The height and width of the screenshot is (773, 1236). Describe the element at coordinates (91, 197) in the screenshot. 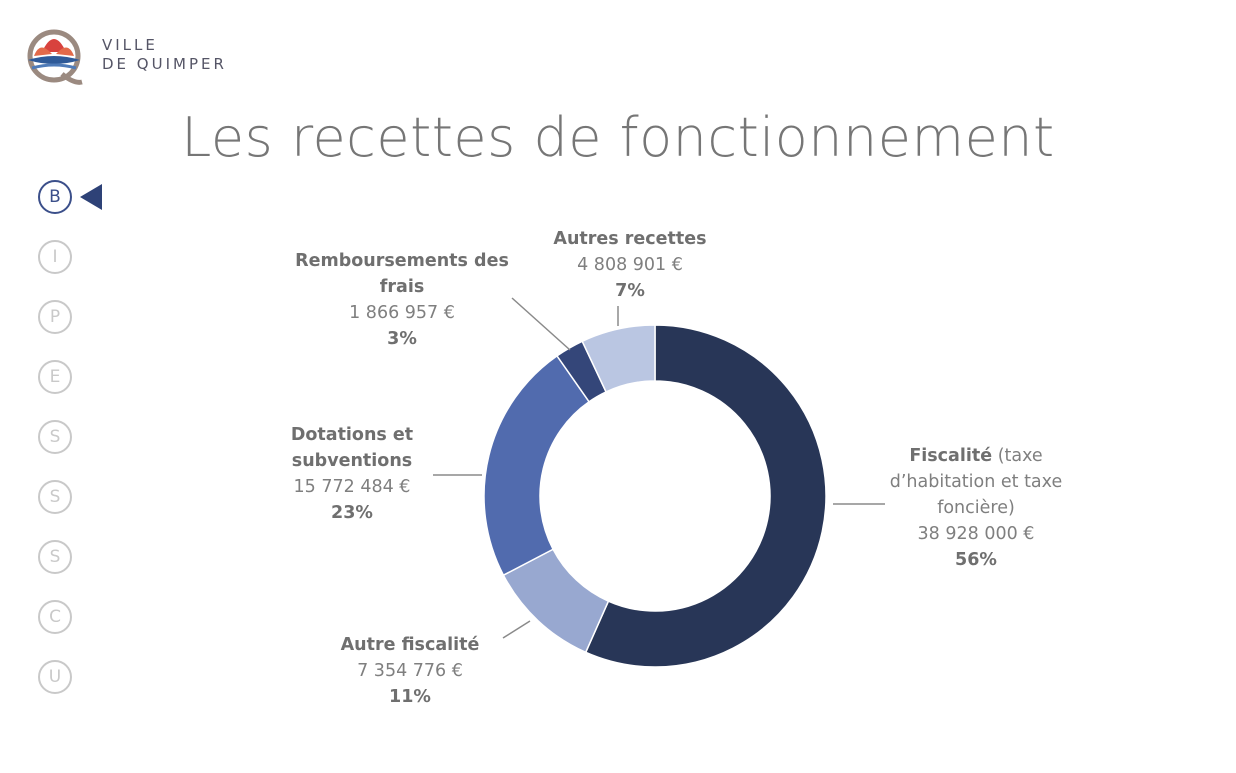

I see `active-section-pointer-icon` at that location.